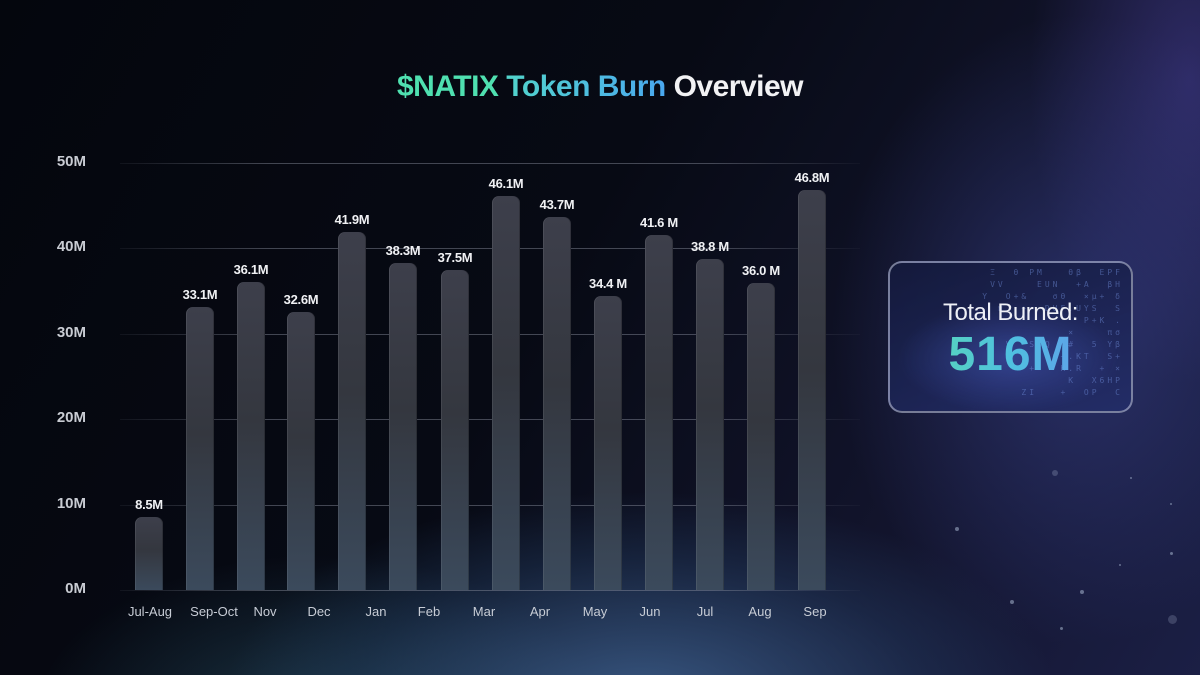  I want to click on bar-value-label: 33.1M, so click(200, 295).